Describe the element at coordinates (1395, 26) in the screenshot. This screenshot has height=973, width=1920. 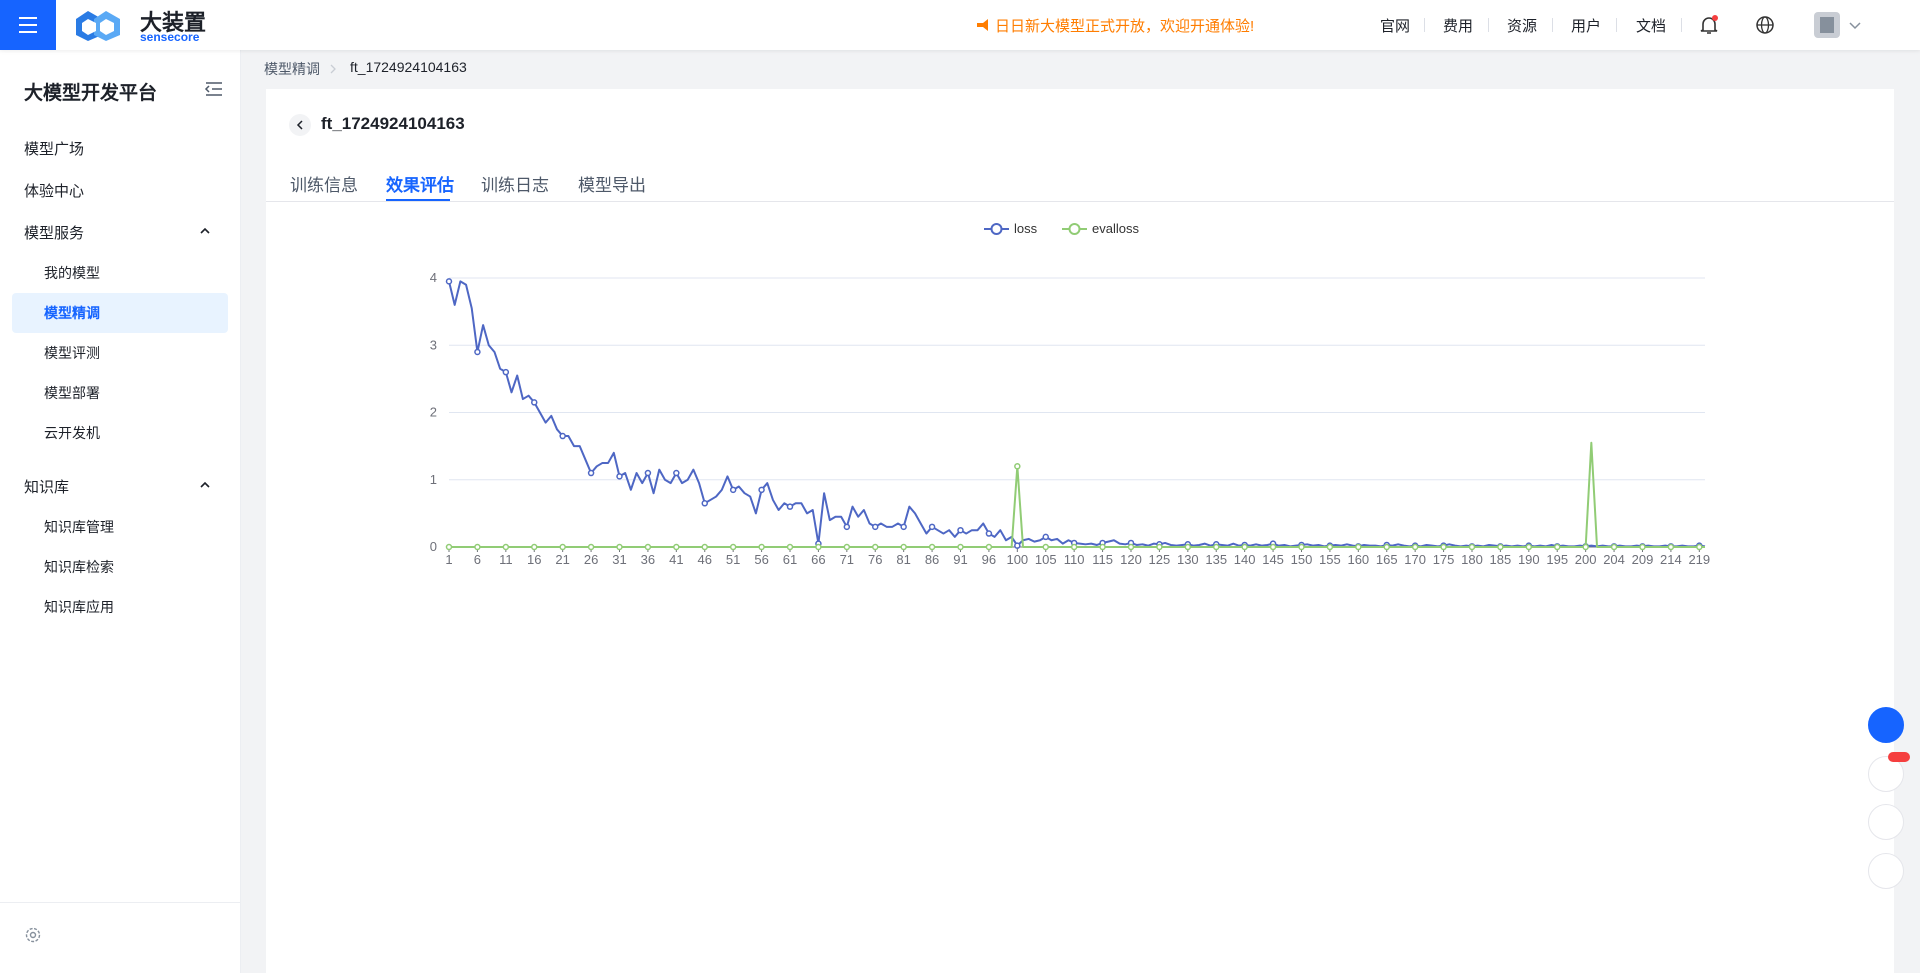
I see `nav-link: 官网` at that location.